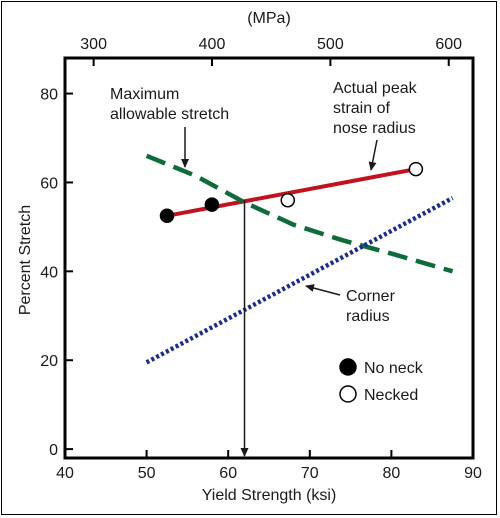  What do you see at coordinates (53, 450) in the screenshot?
I see `y-tick-label: 0` at bounding box center [53, 450].